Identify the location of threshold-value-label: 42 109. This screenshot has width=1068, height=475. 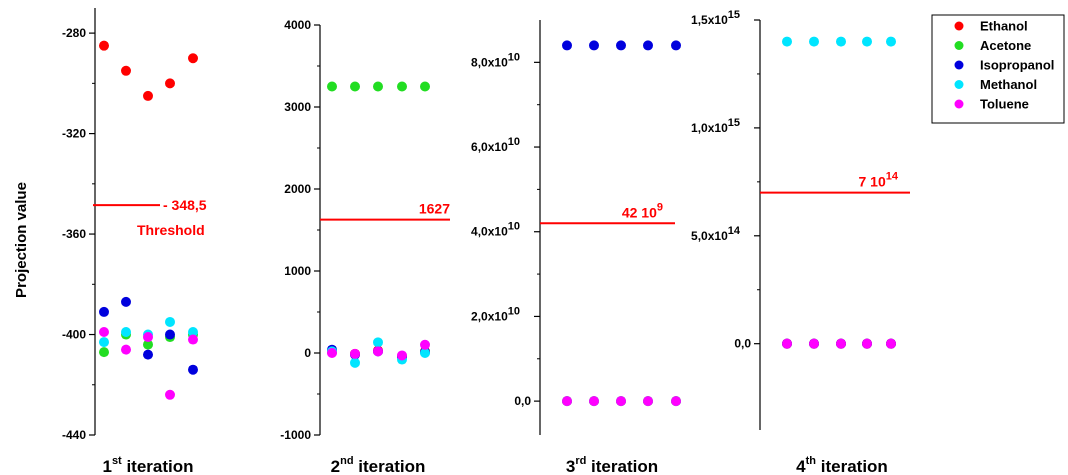
(642, 210).